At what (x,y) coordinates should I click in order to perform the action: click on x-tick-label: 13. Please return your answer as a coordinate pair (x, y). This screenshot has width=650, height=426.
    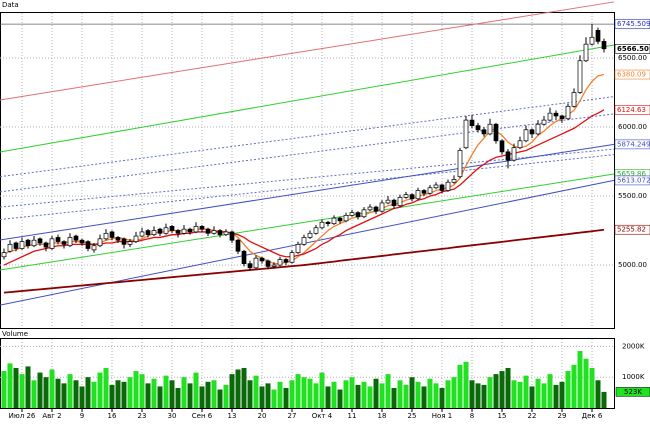
    Looking at the image, I should click on (232, 416).